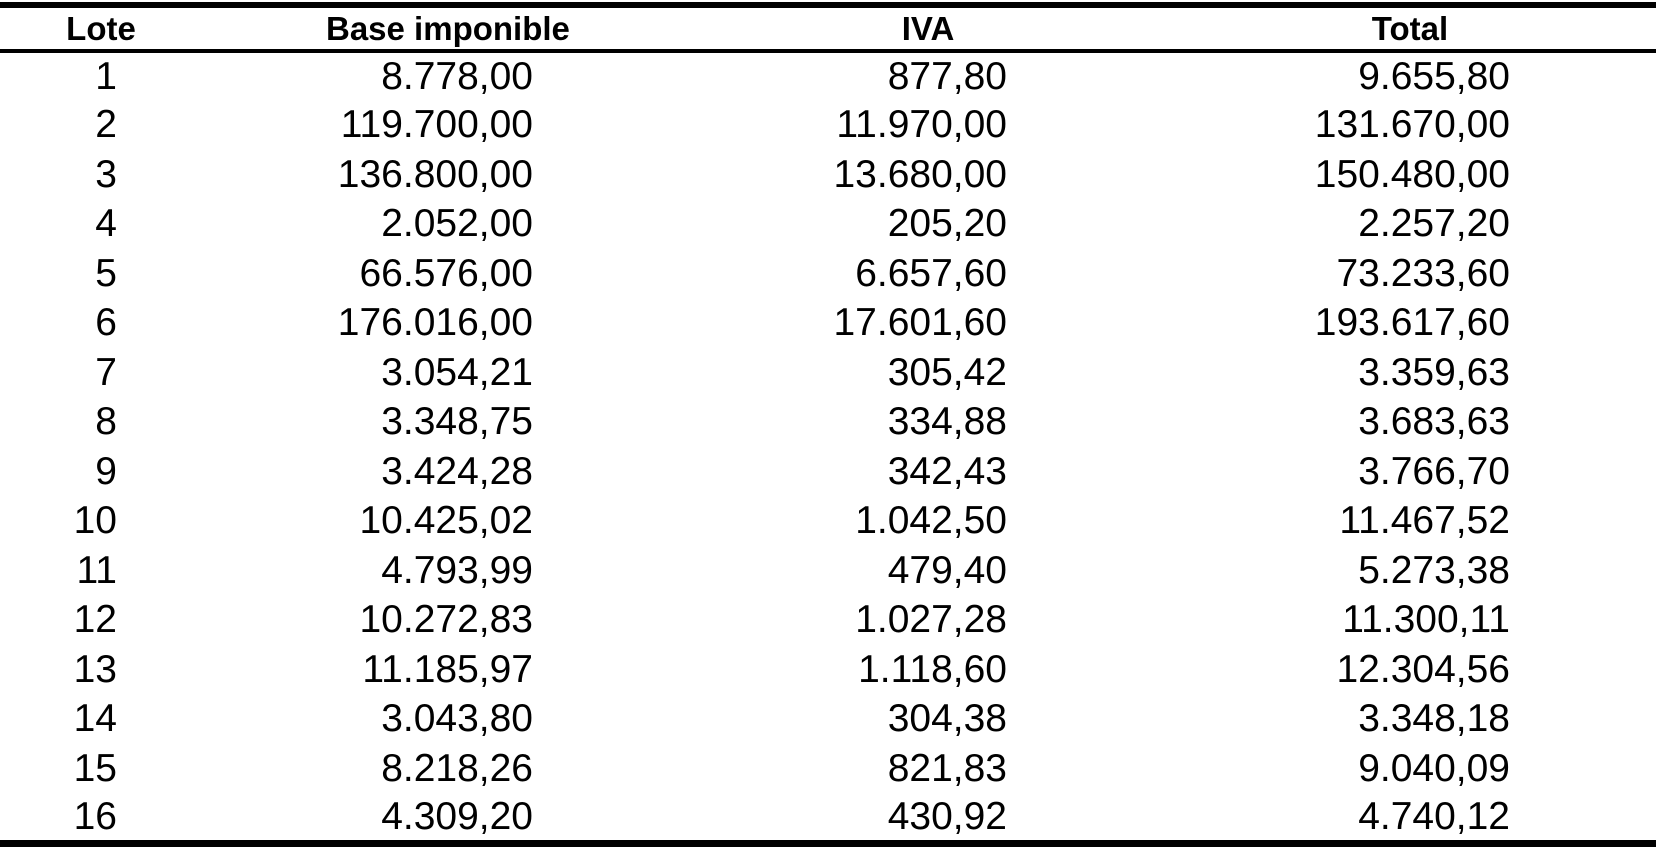 The width and height of the screenshot is (1656, 862). I want to click on cell-iva: 430,92, so click(947, 816).